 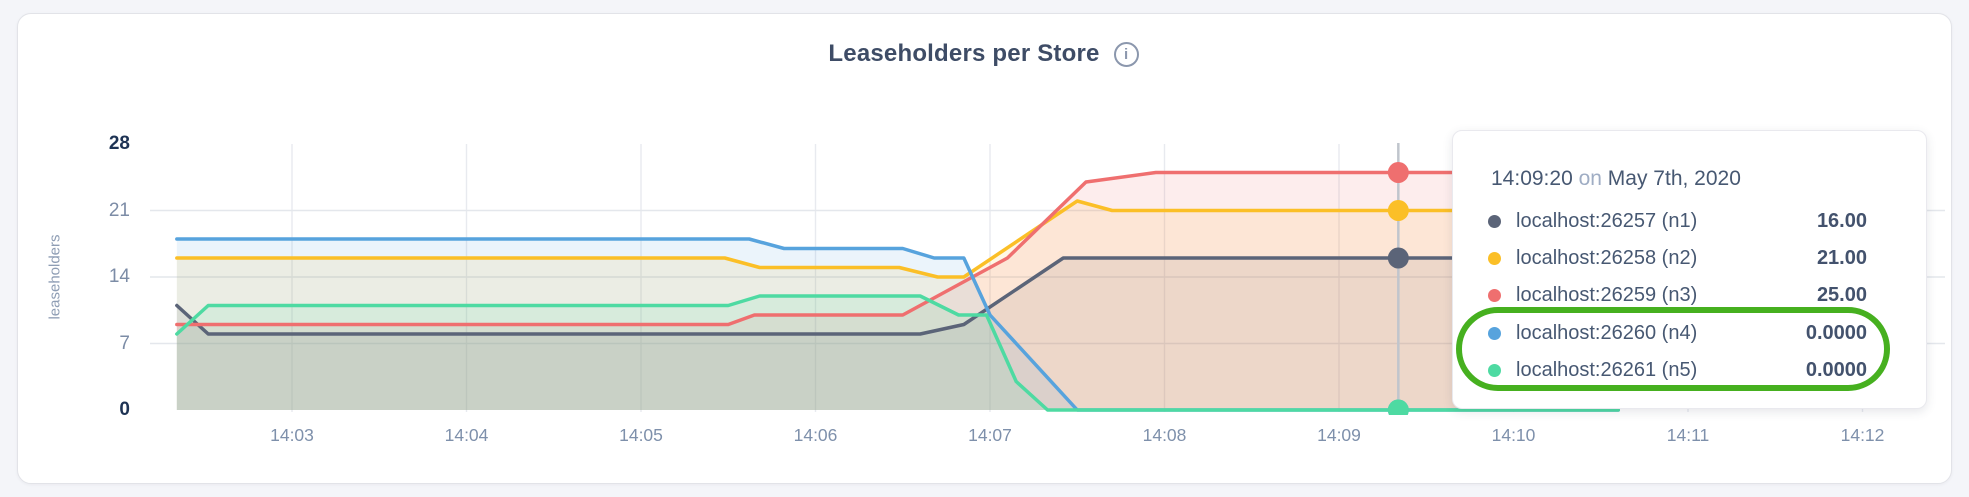 What do you see at coordinates (124, 409) in the screenshot?
I see `y-tick-label: 0` at bounding box center [124, 409].